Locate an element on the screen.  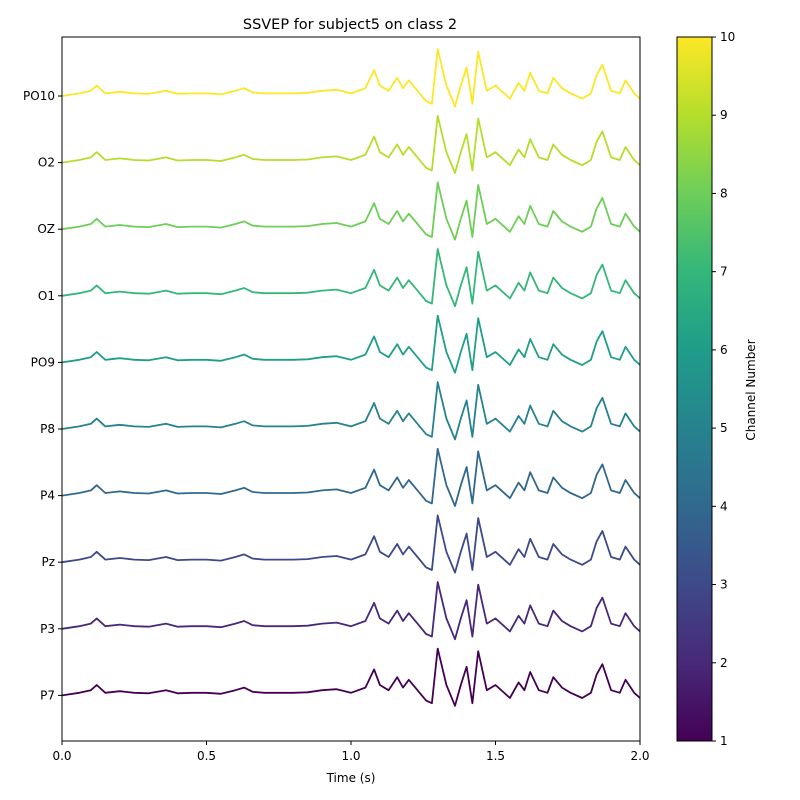
colorbar-tick-label: 5 is located at coordinates (724, 428).